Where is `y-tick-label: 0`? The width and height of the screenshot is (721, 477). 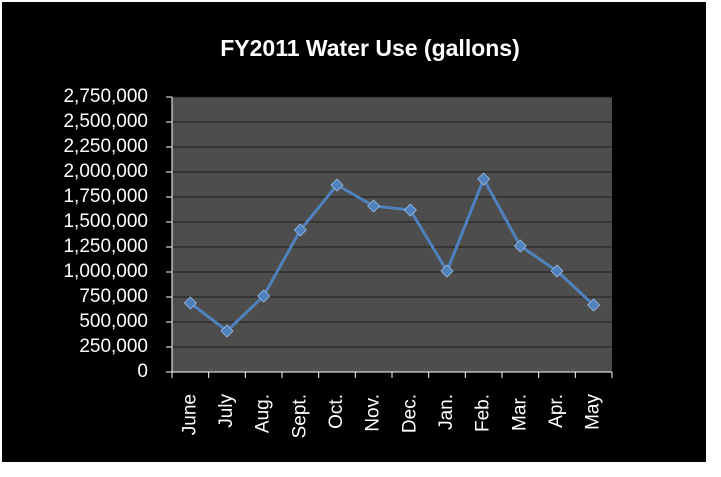
y-tick-label: 0 is located at coordinates (142, 371).